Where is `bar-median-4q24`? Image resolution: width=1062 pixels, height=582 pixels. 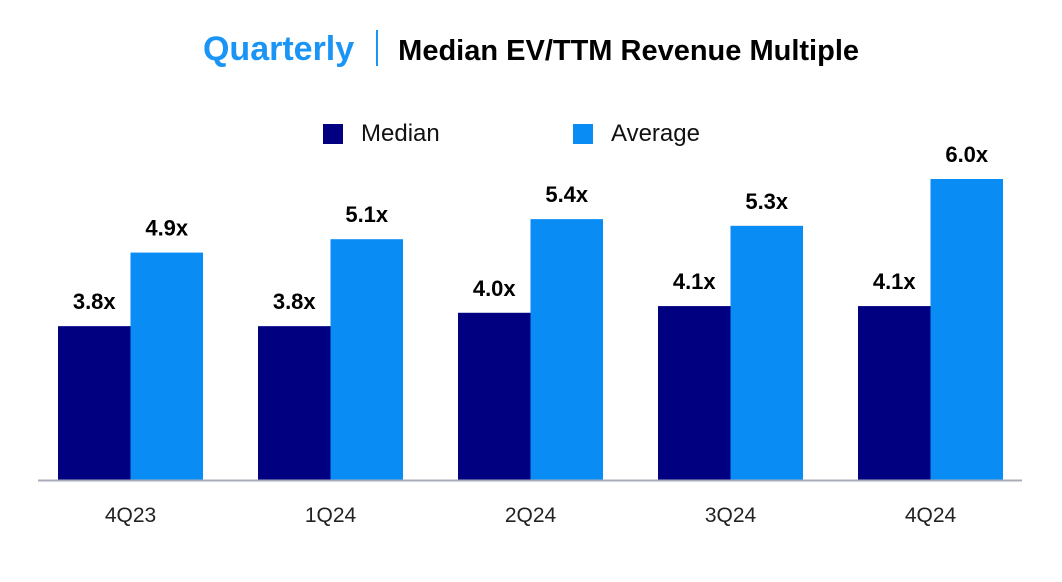 bar-median-4q24 is located at coordinates (894, 393).